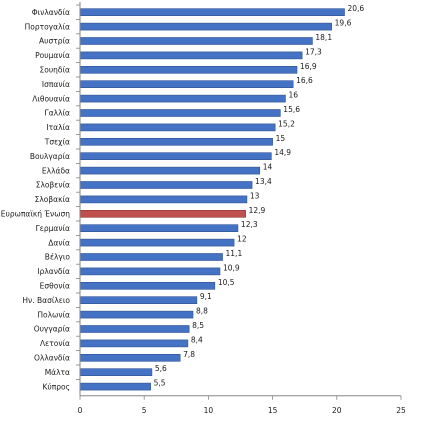 Image resolution: width=442 pixels, height=444 pixels. I want to click on value-label: 7,8, so click(189, 354).